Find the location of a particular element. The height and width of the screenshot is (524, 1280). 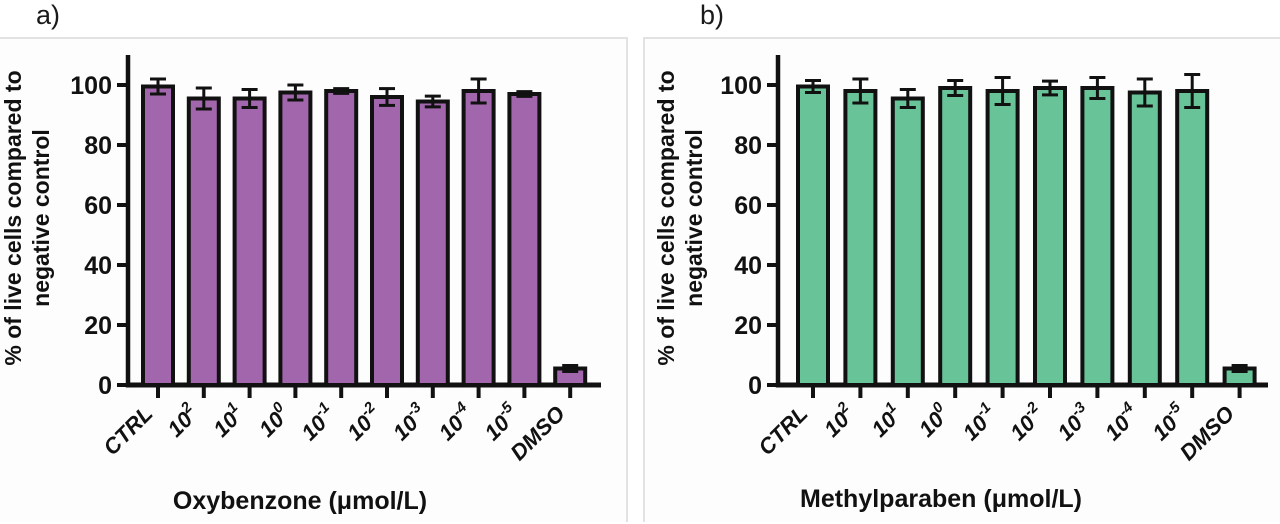

x-axis-title-oxybenzone: Oxybenzone (μmol/L) is located at coordinates (300, 501).